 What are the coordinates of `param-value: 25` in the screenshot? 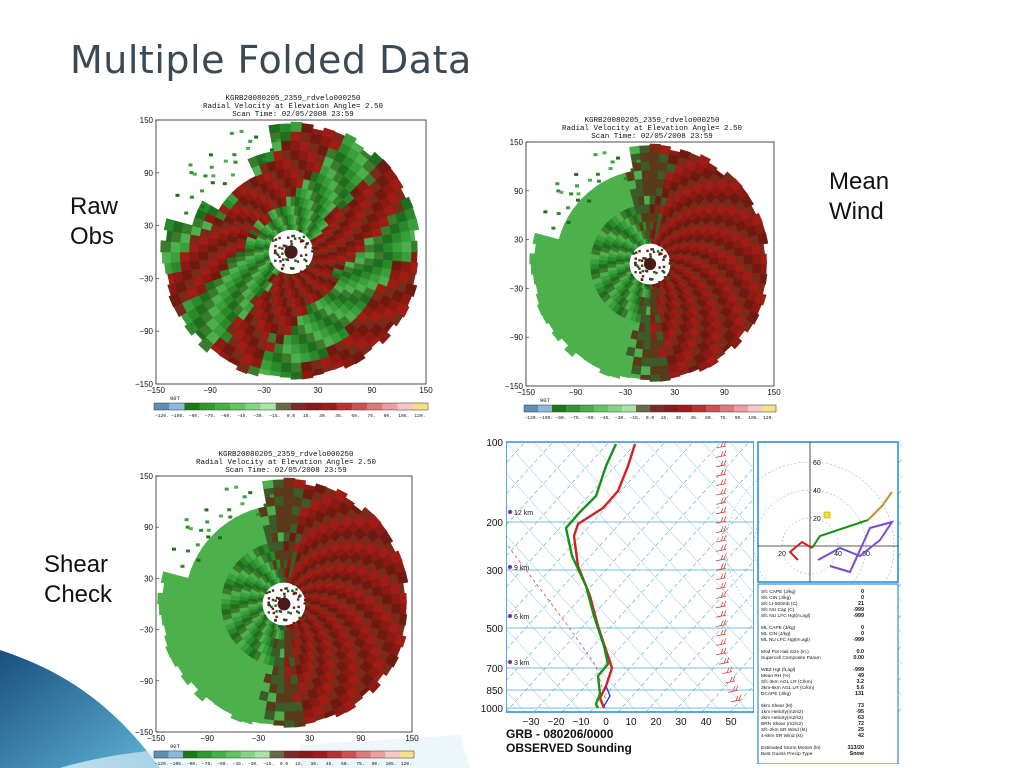 It's located at (861, 730).